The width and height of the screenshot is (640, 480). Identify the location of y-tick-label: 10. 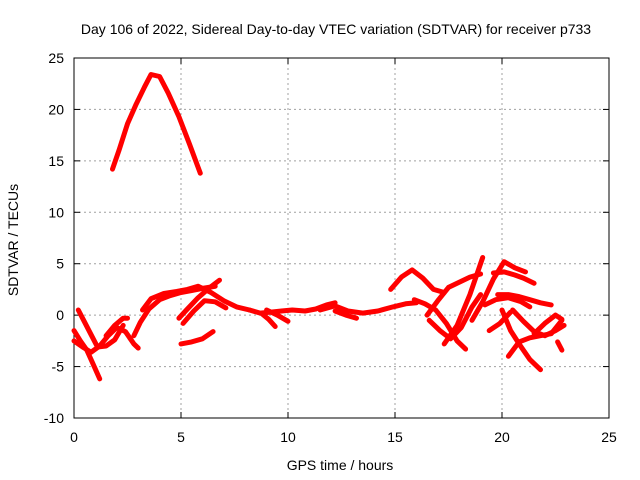
(56, 212).